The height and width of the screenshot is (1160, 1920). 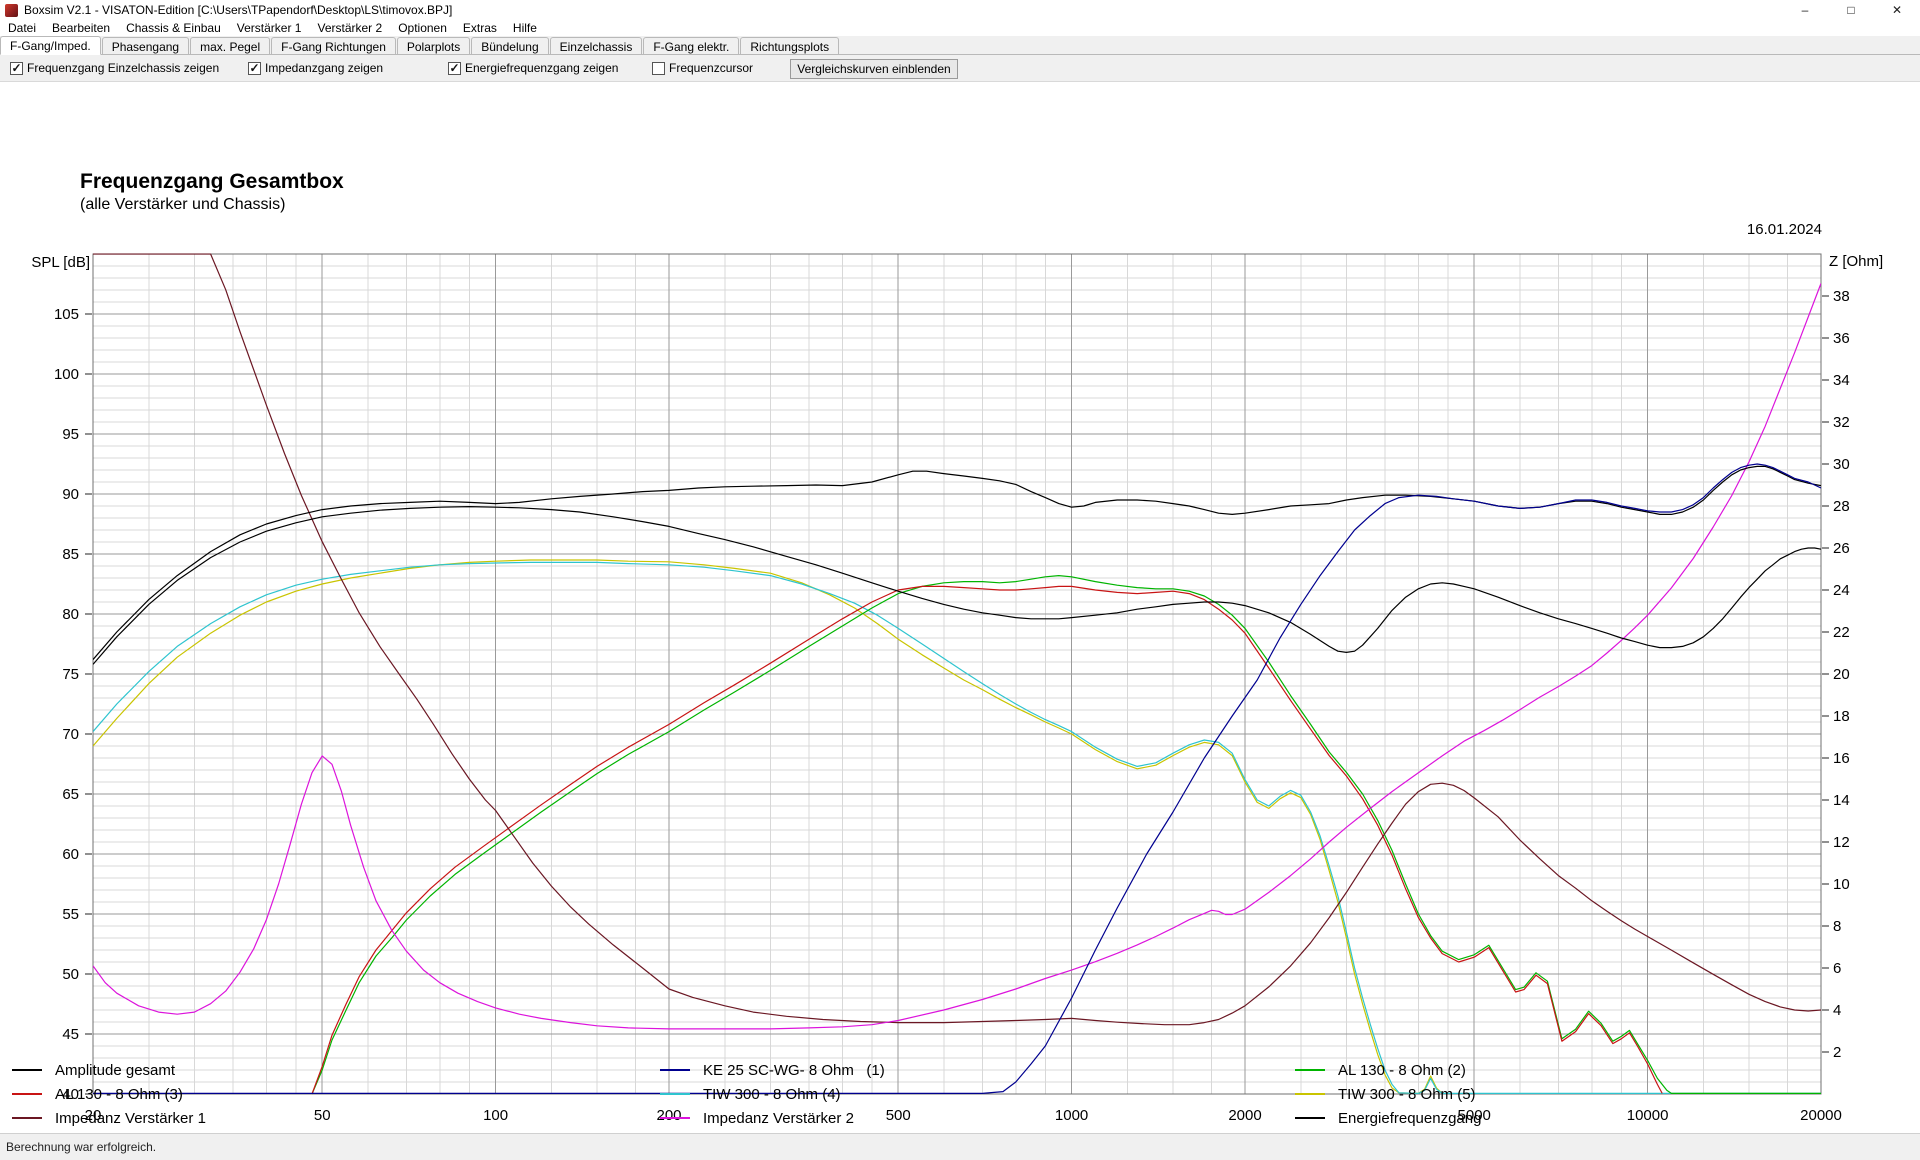 What do you see at coordinates (81, 27) in the screenshot?
I see `menu-item-bearbeiten: Bearbeiten` at bounding box center [81, 27].